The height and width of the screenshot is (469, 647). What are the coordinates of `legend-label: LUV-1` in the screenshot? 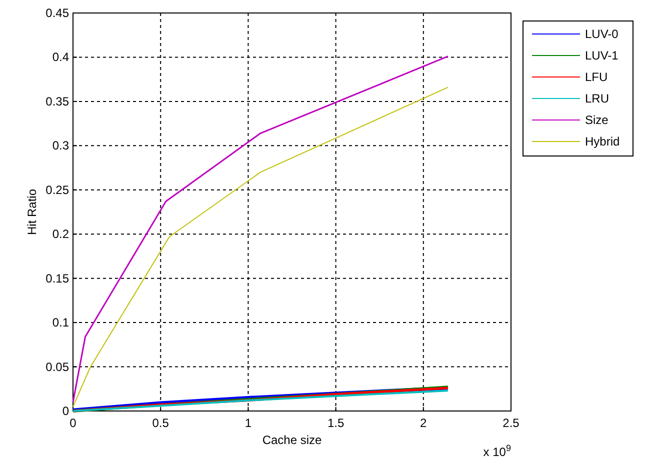 It's located at (602, 55).